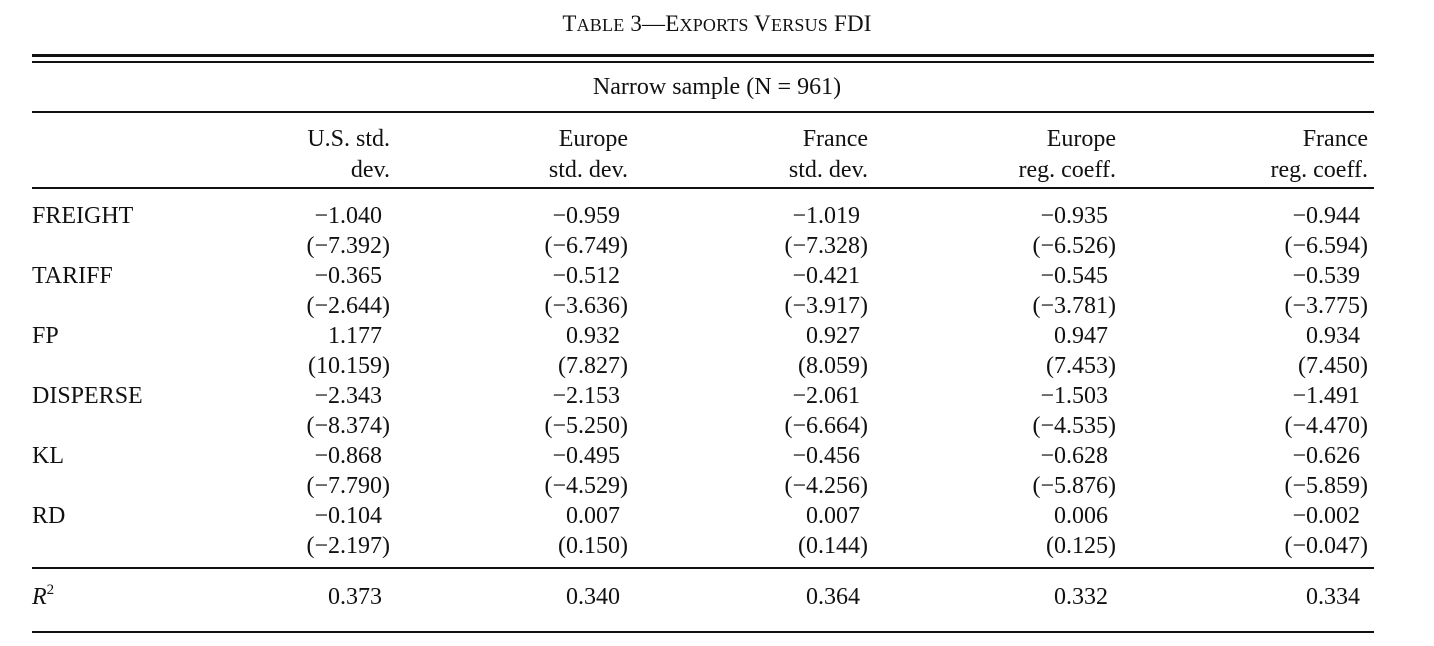 Image resolution: width=1434 pixels, height=646 pixels. What do you see at coordinates (1074, 246) in the screenshot?
I see `tstat-cell: (−6.526)` at bounding box center [1074, 246].